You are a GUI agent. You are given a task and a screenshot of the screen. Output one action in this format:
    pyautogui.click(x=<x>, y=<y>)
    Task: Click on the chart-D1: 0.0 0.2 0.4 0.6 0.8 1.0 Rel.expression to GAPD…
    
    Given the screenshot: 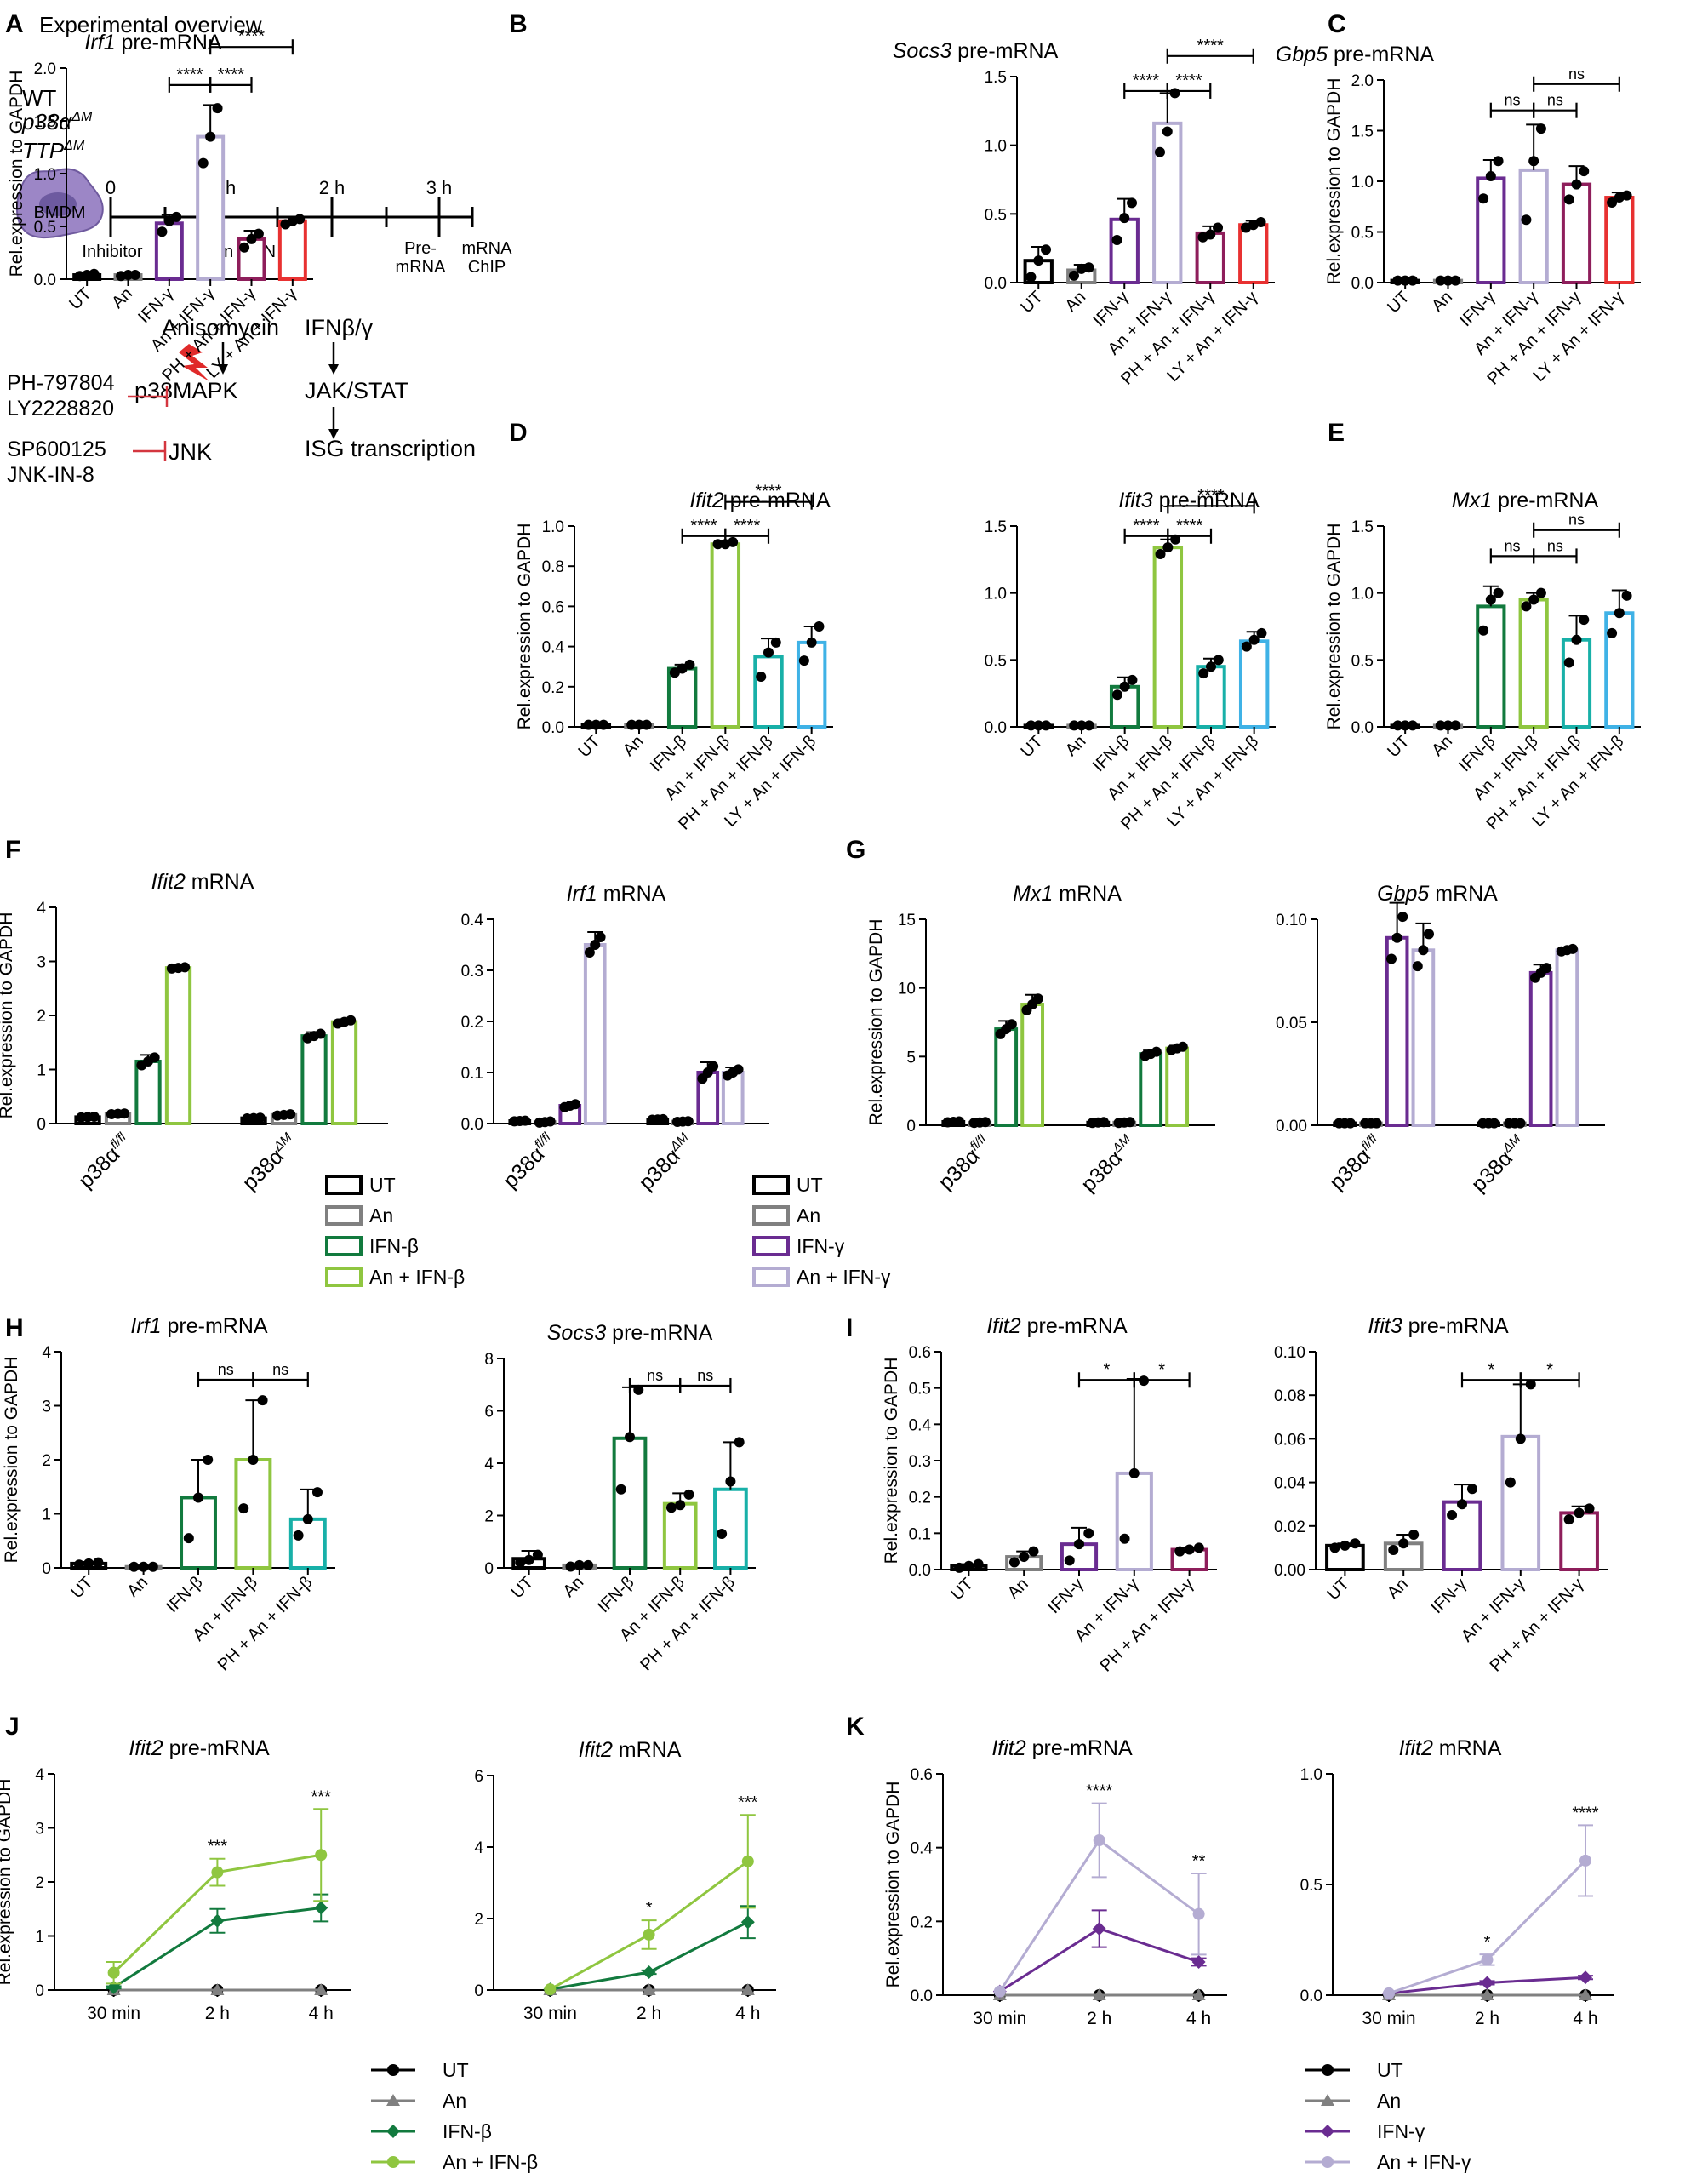 What is the action you would take?
    pyautogui.click(x=671, y=626)
    